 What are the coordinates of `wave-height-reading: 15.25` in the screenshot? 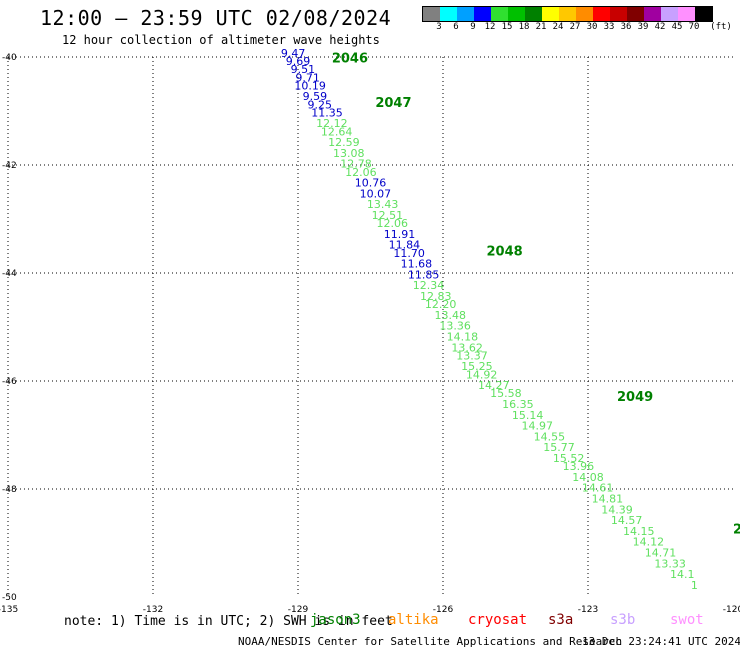 It's located at (477, 366).